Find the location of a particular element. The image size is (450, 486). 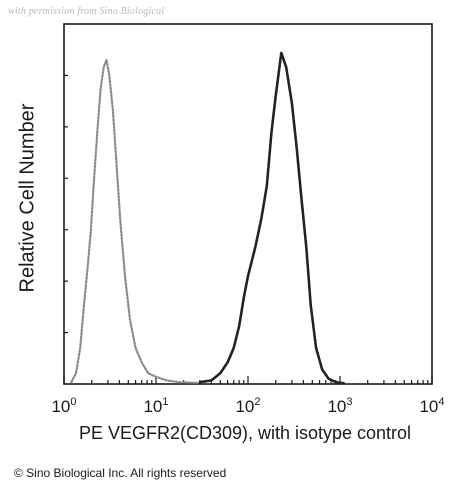

x-tick-labels: 10⁰ 10¹ 10² 10³ 10⁴ is located at coordinates (247, 406).